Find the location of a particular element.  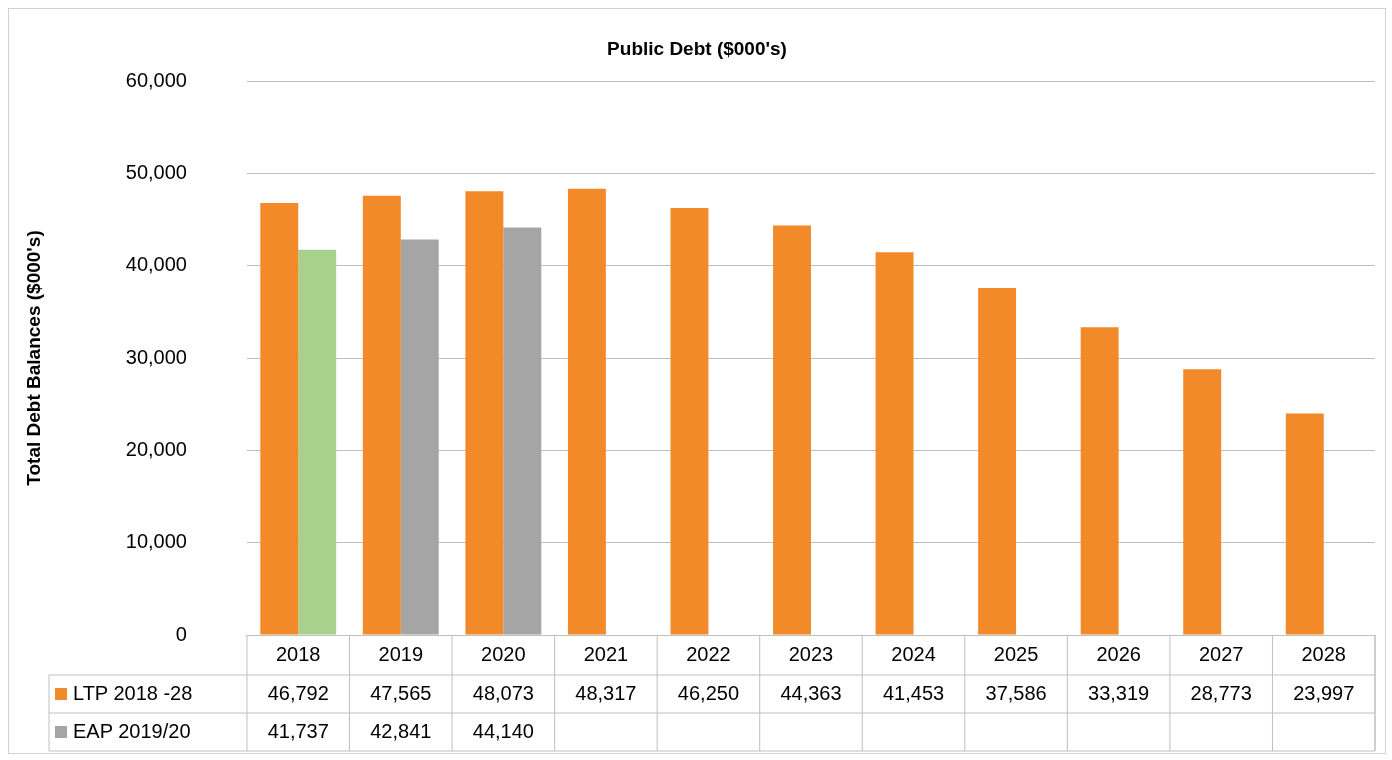

data-label: 48,073 is located at coordinates (503, 692).